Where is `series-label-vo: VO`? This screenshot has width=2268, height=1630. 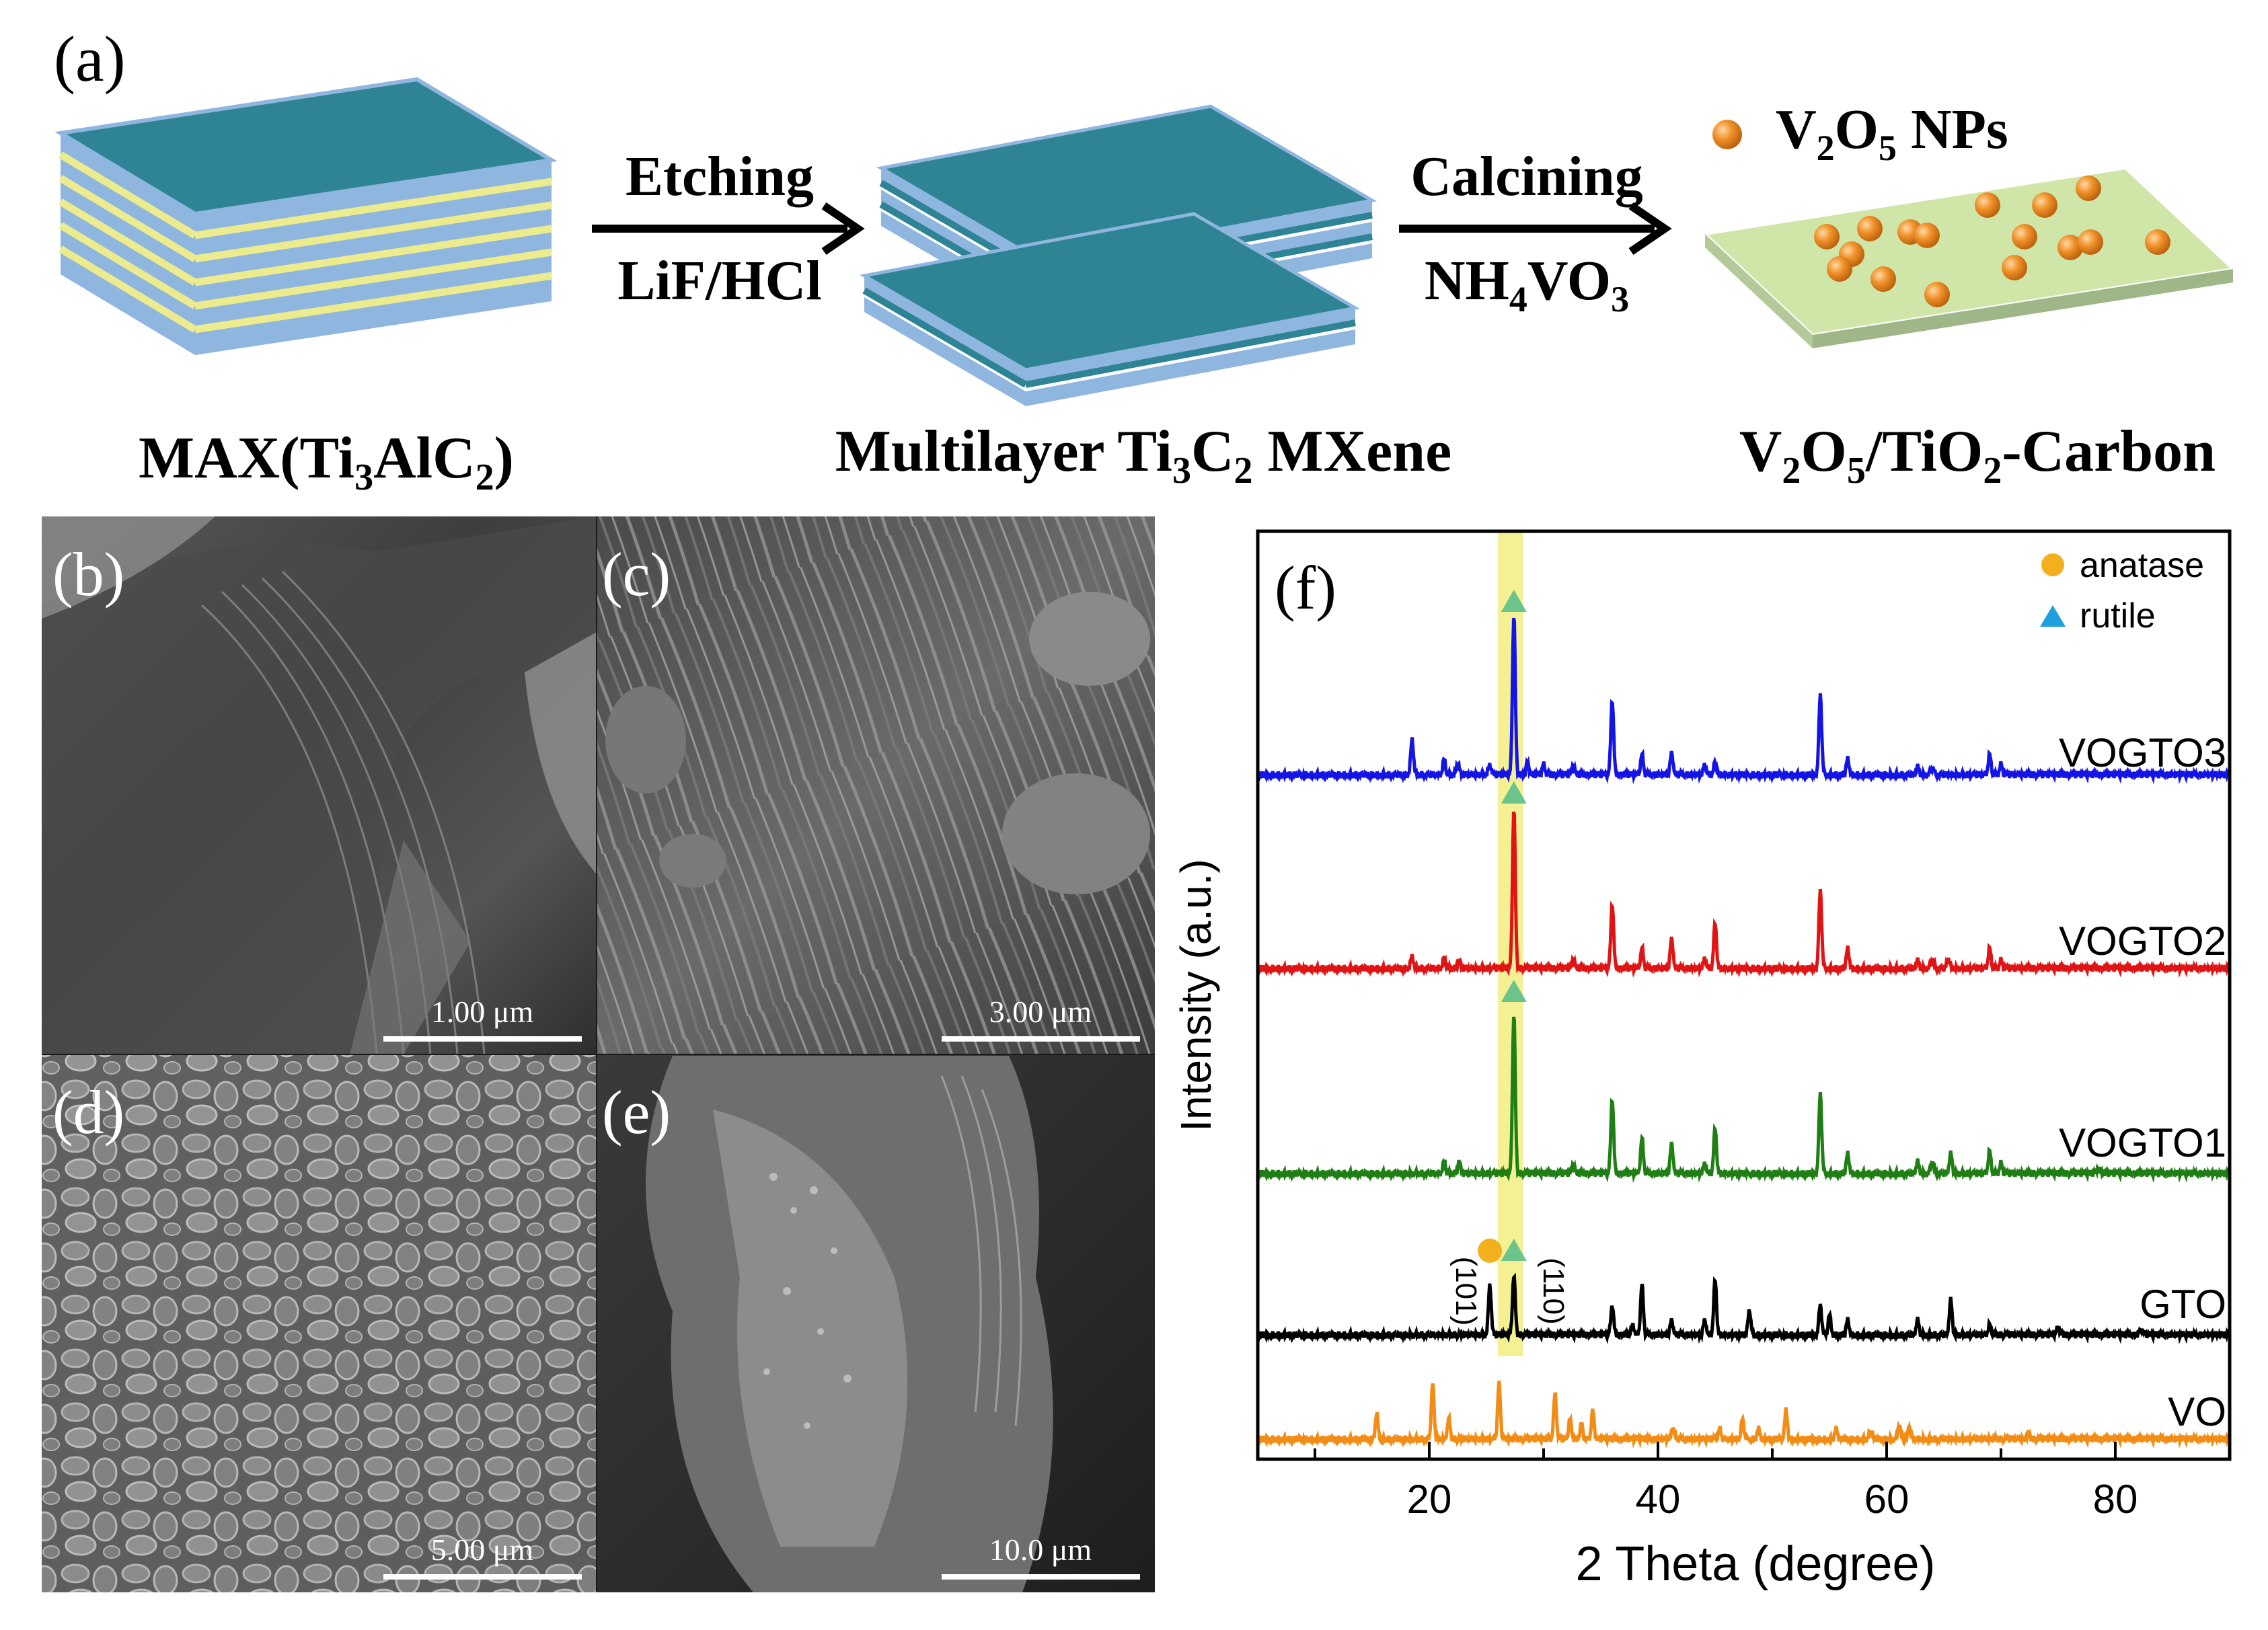 series-label-vo: VO is located at coordinates (2197, 1411).